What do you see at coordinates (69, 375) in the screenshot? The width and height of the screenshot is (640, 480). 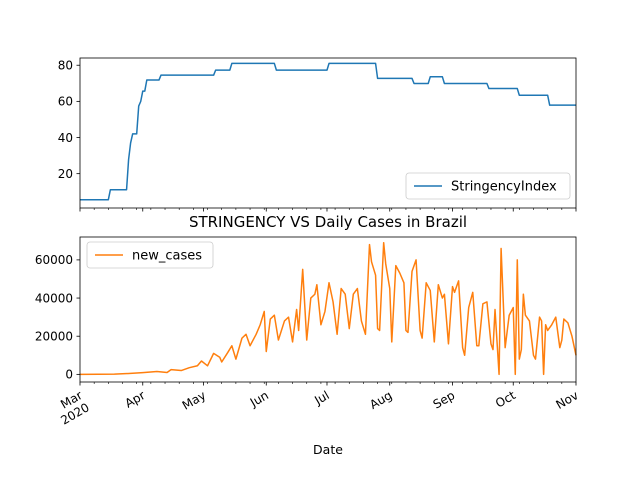 I see `new-cases-y-tick-label: 0` at bounding box center [69, 375].